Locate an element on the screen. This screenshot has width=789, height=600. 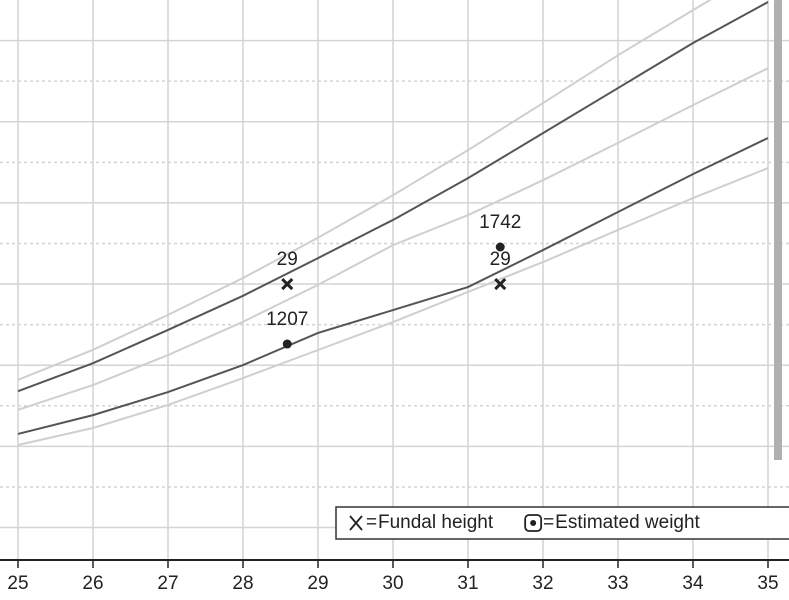
legend-label: Estimated weight is located at coordinates (627, 522).